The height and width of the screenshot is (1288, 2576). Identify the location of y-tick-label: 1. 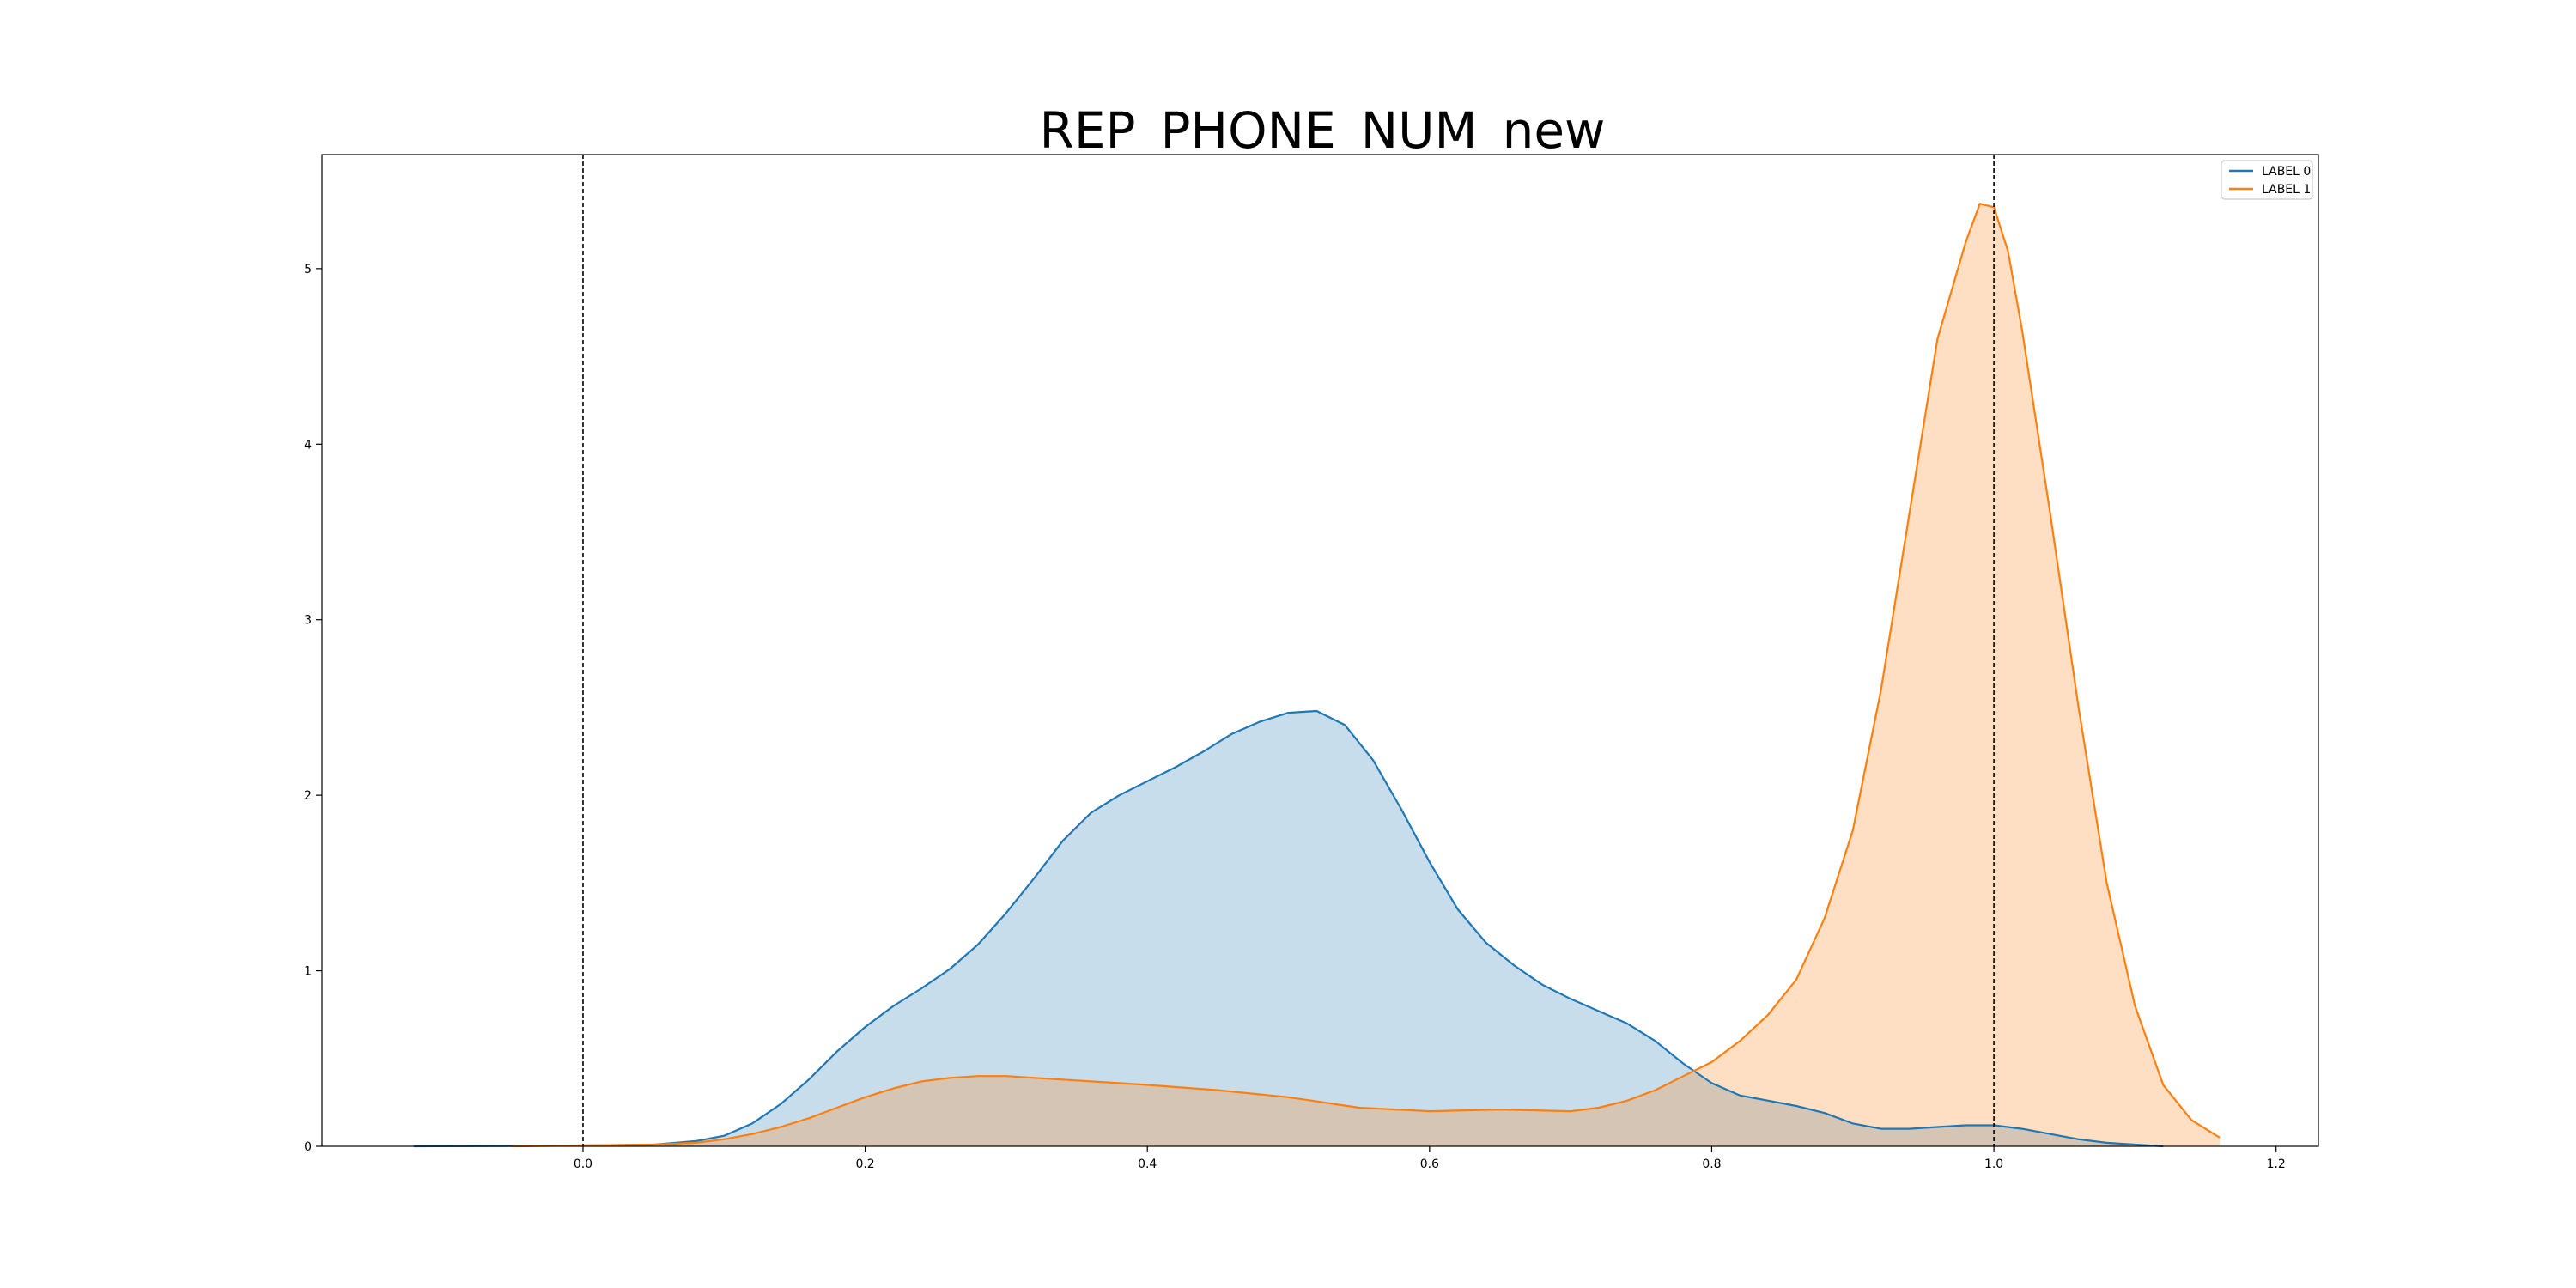
(308, 972).